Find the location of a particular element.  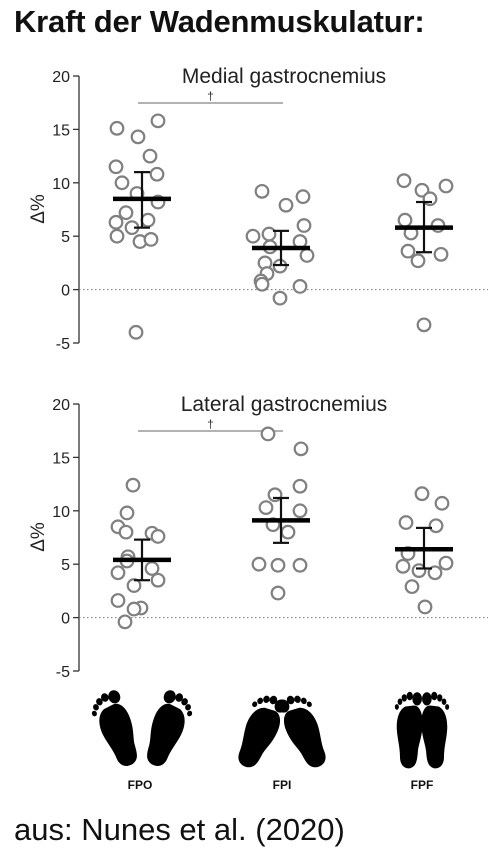

foot-label-fpf: FPF is located at coordinates (422, 785).